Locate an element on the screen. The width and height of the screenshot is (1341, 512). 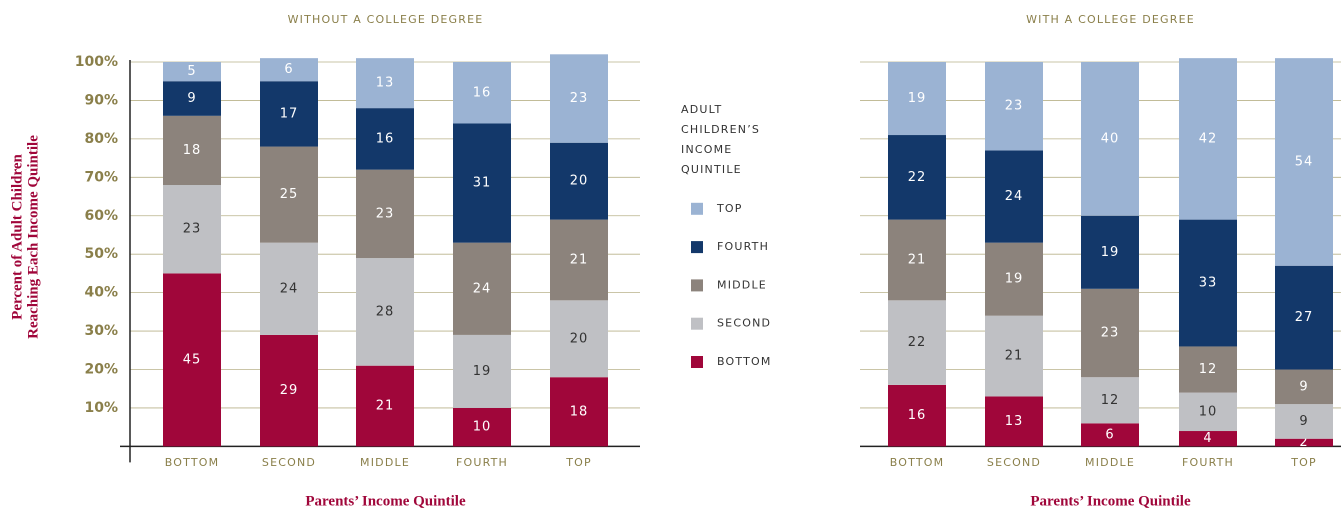
data-label: 54 is located at coordinates (1304, 161).